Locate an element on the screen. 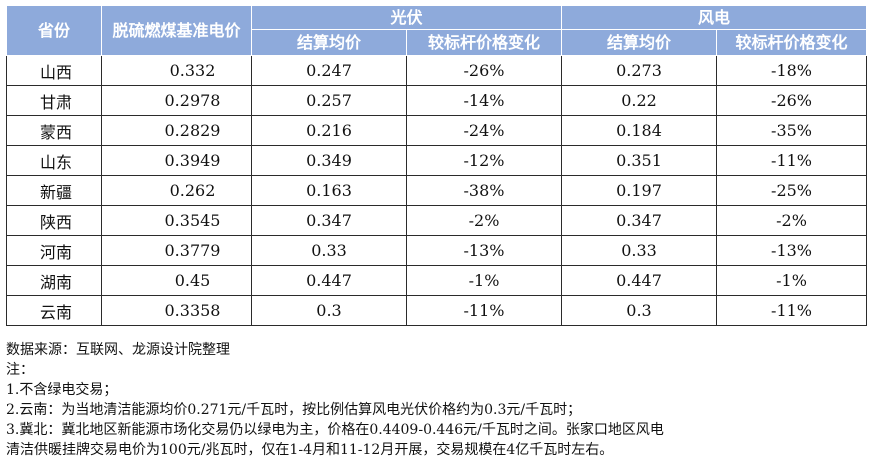  pv-price-cell: 0.447 is located at coordinates (329, 280).